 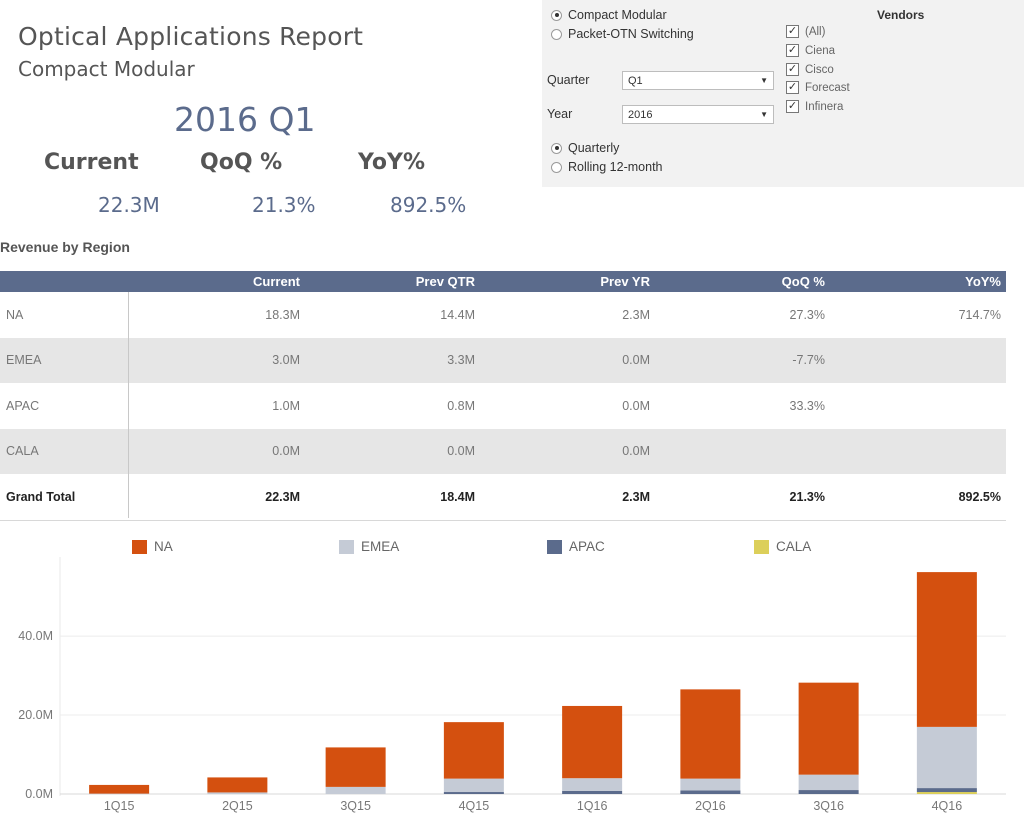 What do you see at coordinates (710, 806) in the screenshot?
I see `x-tick-label: 2Q16` at bounding box center [710, 806].